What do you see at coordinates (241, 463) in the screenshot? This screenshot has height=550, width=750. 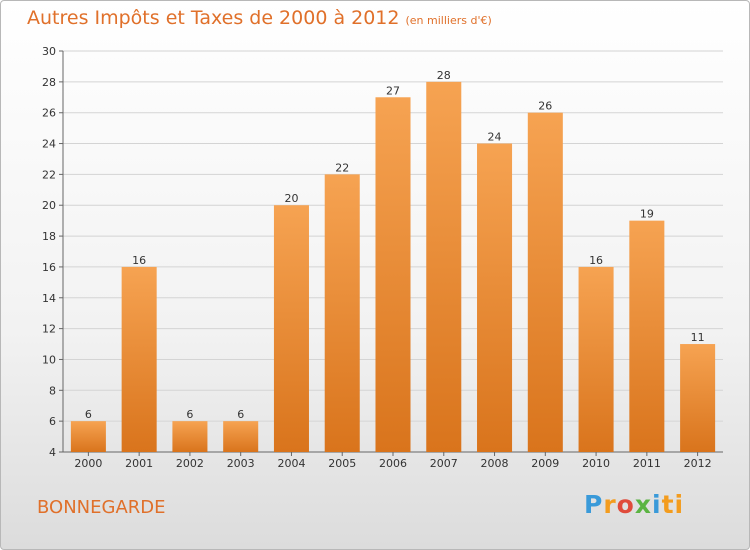 I see `x-tick-label-2003: 2003` at bounding box center [241, 463].